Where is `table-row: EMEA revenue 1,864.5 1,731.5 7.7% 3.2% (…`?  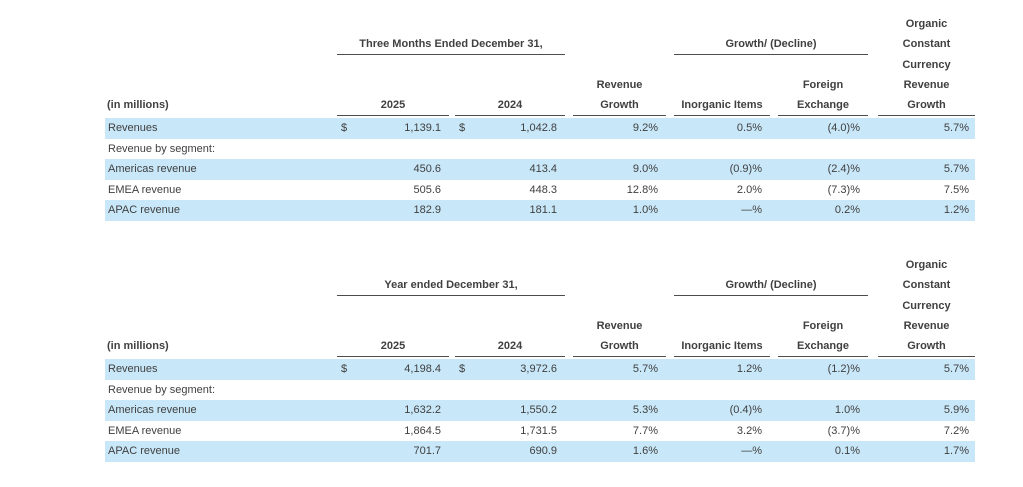 table-row: EMEA revenue 1,864.5 1,731.5 7.7% 3.2% (… is located at coordinates (540, 431).